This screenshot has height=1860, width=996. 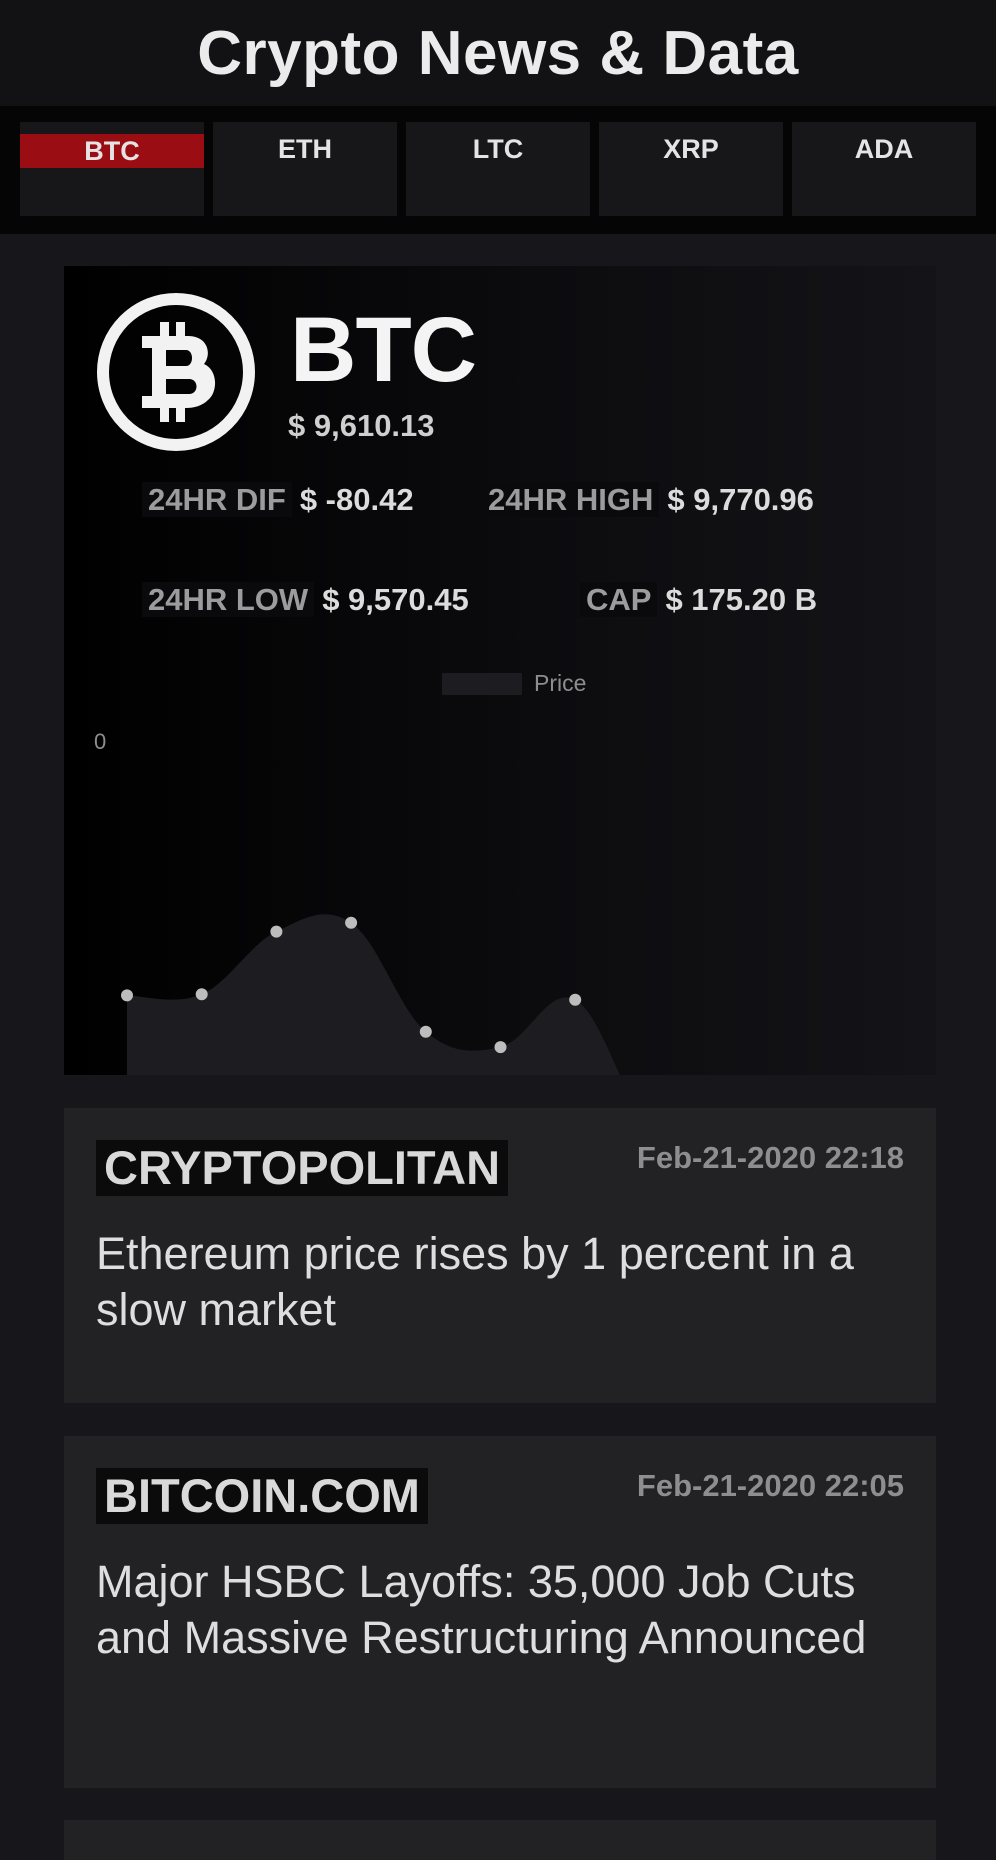 I want to click on tab-ltc: LTC, so click(x=498, y=169).